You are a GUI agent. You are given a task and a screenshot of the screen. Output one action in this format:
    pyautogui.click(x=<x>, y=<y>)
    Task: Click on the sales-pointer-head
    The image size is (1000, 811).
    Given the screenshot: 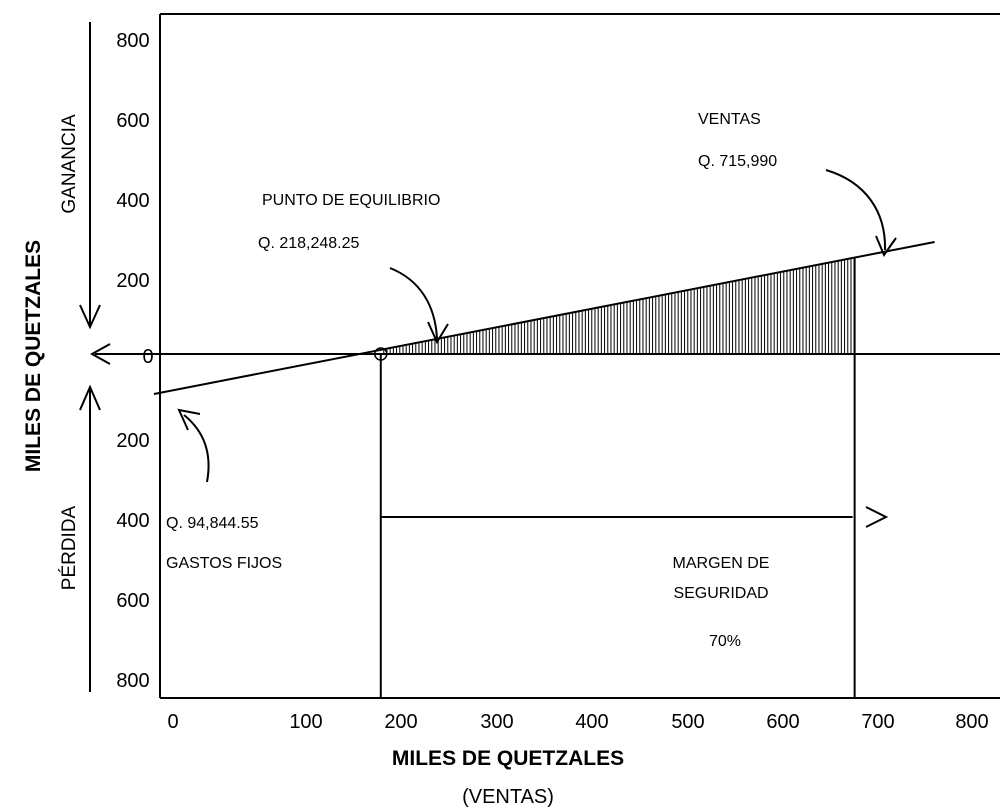 What is the action you would take?
    pyautogui.click(x=886, y=246)
    